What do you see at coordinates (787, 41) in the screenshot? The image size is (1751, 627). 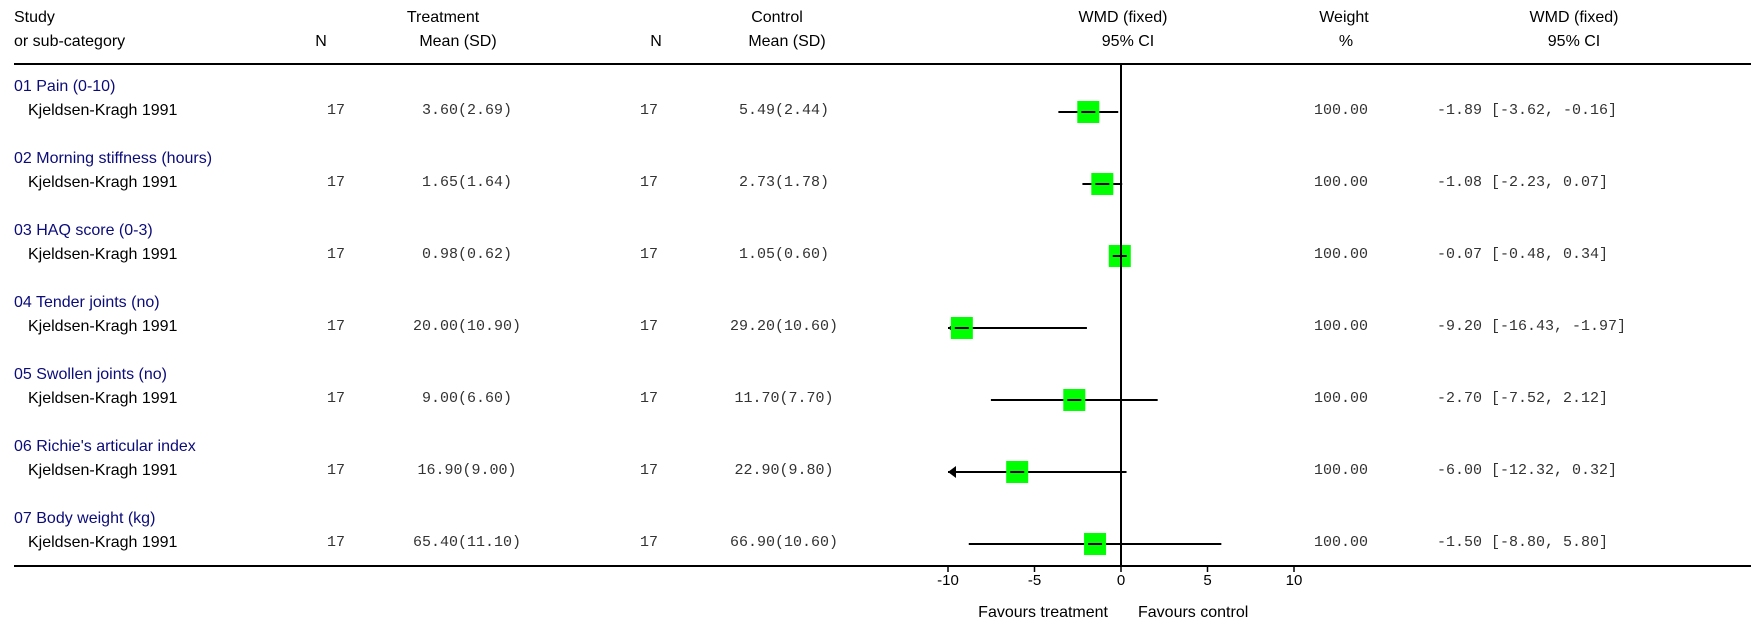 I see `header-control-mean: Mean (SD)` at bounding box center [787, 41].